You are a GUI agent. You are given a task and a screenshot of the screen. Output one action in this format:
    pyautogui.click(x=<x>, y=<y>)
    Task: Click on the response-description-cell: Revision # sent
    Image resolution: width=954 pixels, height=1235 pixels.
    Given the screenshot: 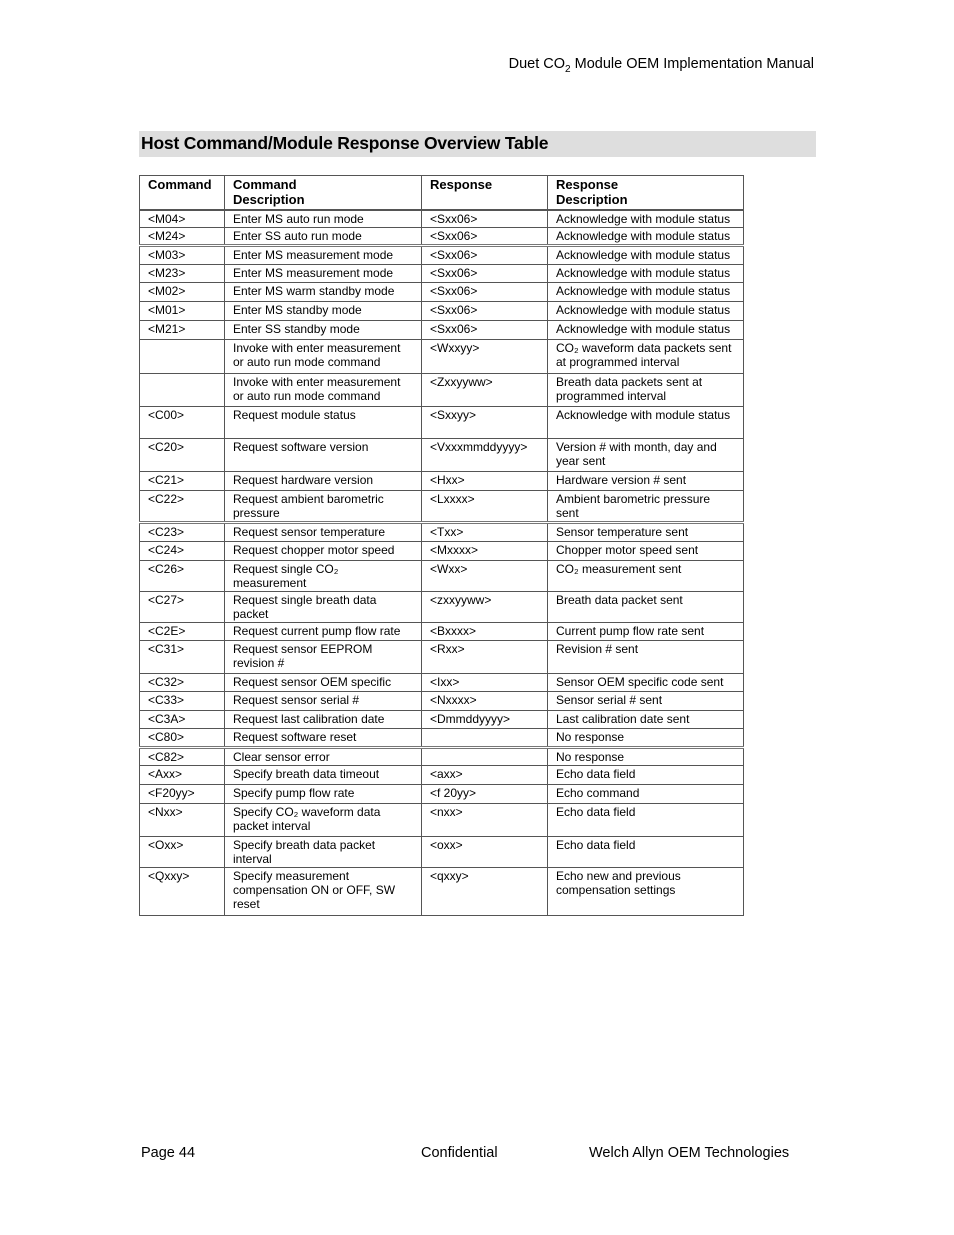 What is the action you would take?
    pyautogui.click(x=645, y=657)
    